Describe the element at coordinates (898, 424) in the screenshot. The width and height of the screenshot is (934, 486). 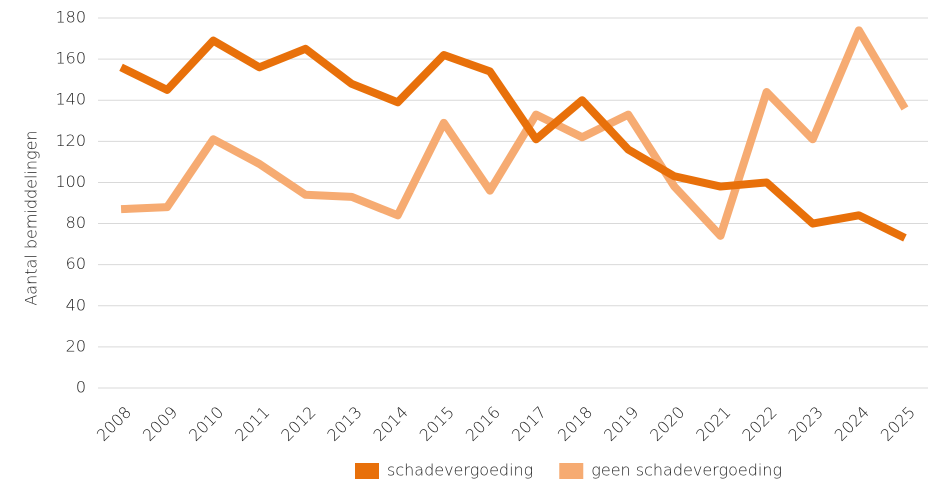
I see `x-tick-label: 2025` at that location.